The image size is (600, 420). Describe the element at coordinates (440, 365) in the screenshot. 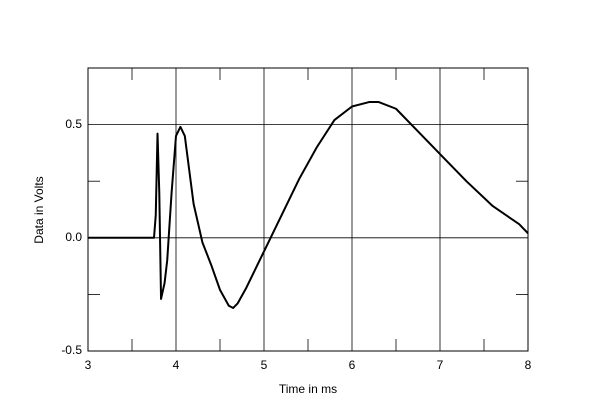

I see `x-tick-label: 7` at that location.